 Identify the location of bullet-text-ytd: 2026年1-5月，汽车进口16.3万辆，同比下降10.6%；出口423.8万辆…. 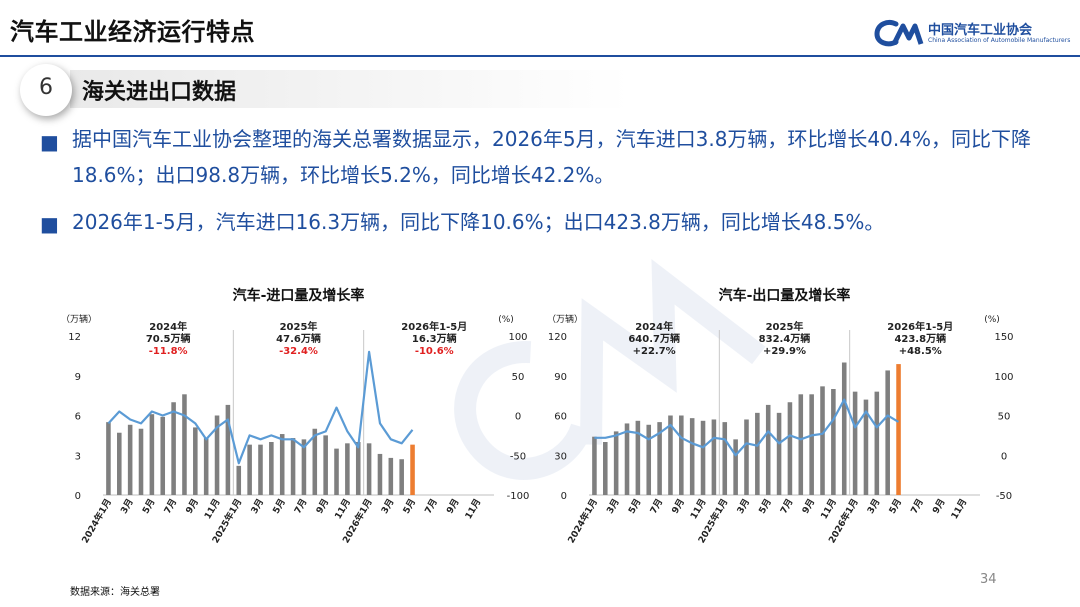
(478, 222).